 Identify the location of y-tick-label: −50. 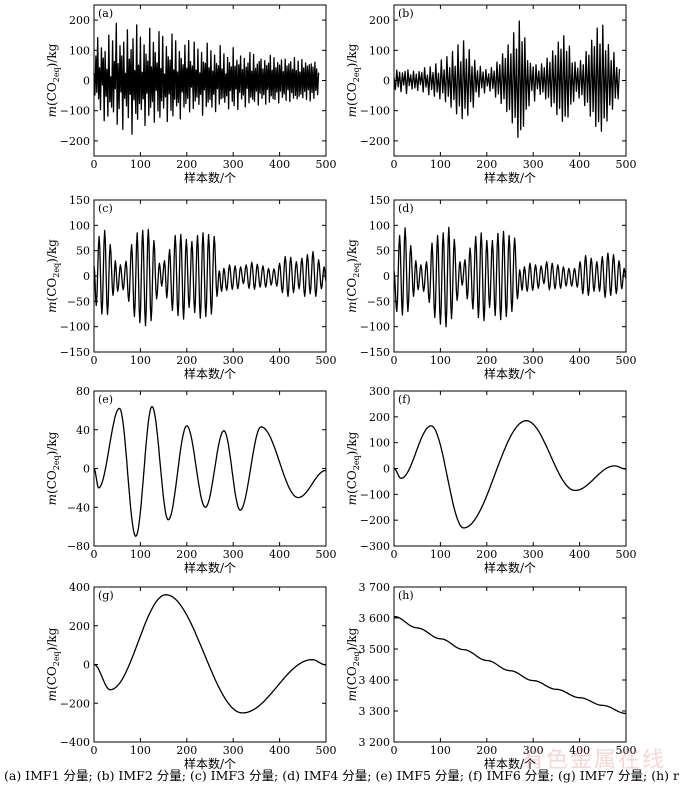
(78, 301).